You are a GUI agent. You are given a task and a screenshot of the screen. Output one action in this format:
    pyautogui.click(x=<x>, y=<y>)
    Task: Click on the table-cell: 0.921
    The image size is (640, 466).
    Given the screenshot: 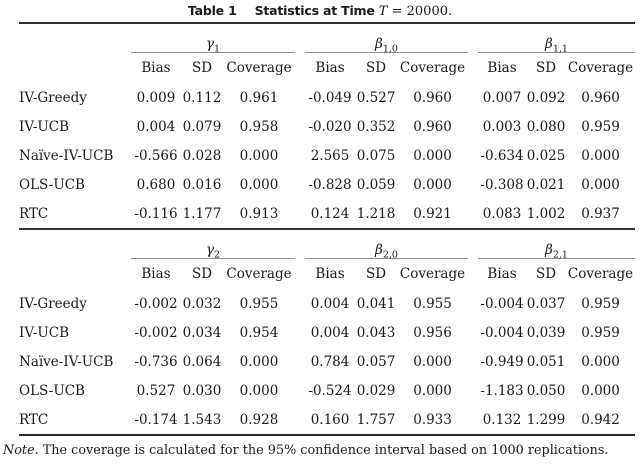 What is the action you would take?
    pyautogui.click(x=432, y=213)
    